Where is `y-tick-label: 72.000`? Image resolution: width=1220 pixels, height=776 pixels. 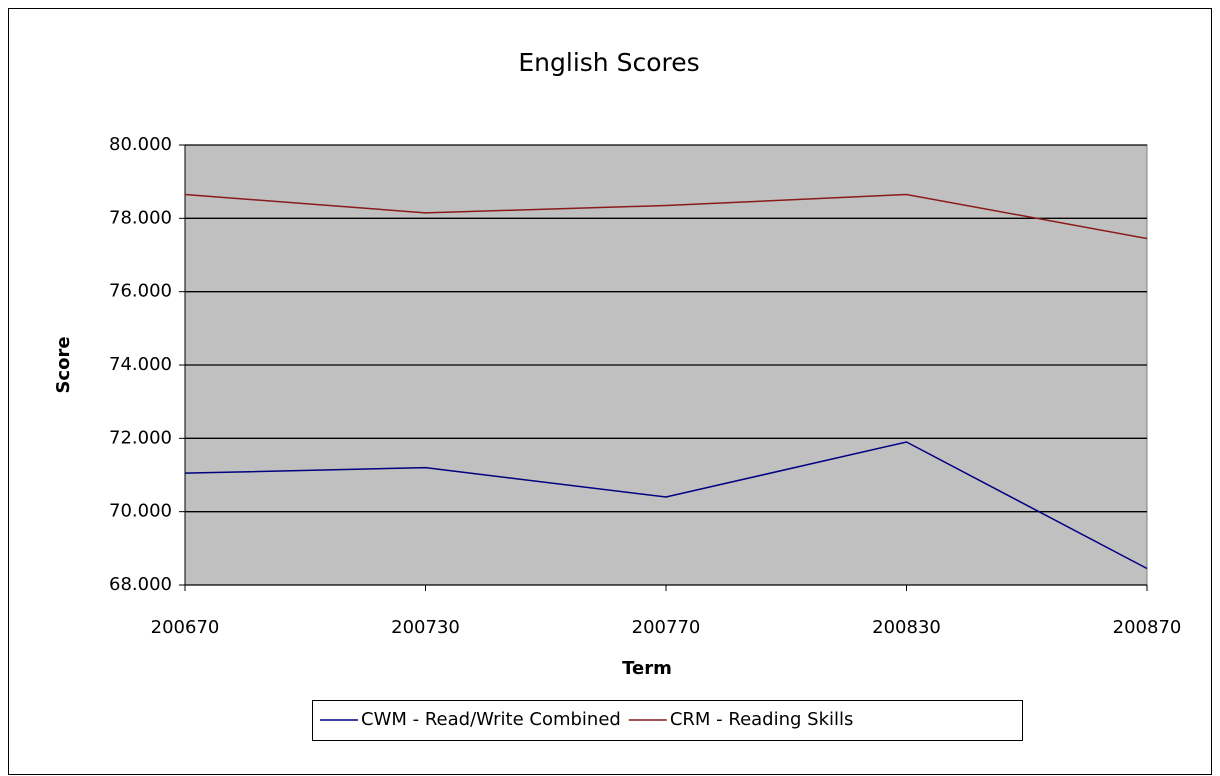
y-tick-label: 72.000 is located at coordinates (140, 437).